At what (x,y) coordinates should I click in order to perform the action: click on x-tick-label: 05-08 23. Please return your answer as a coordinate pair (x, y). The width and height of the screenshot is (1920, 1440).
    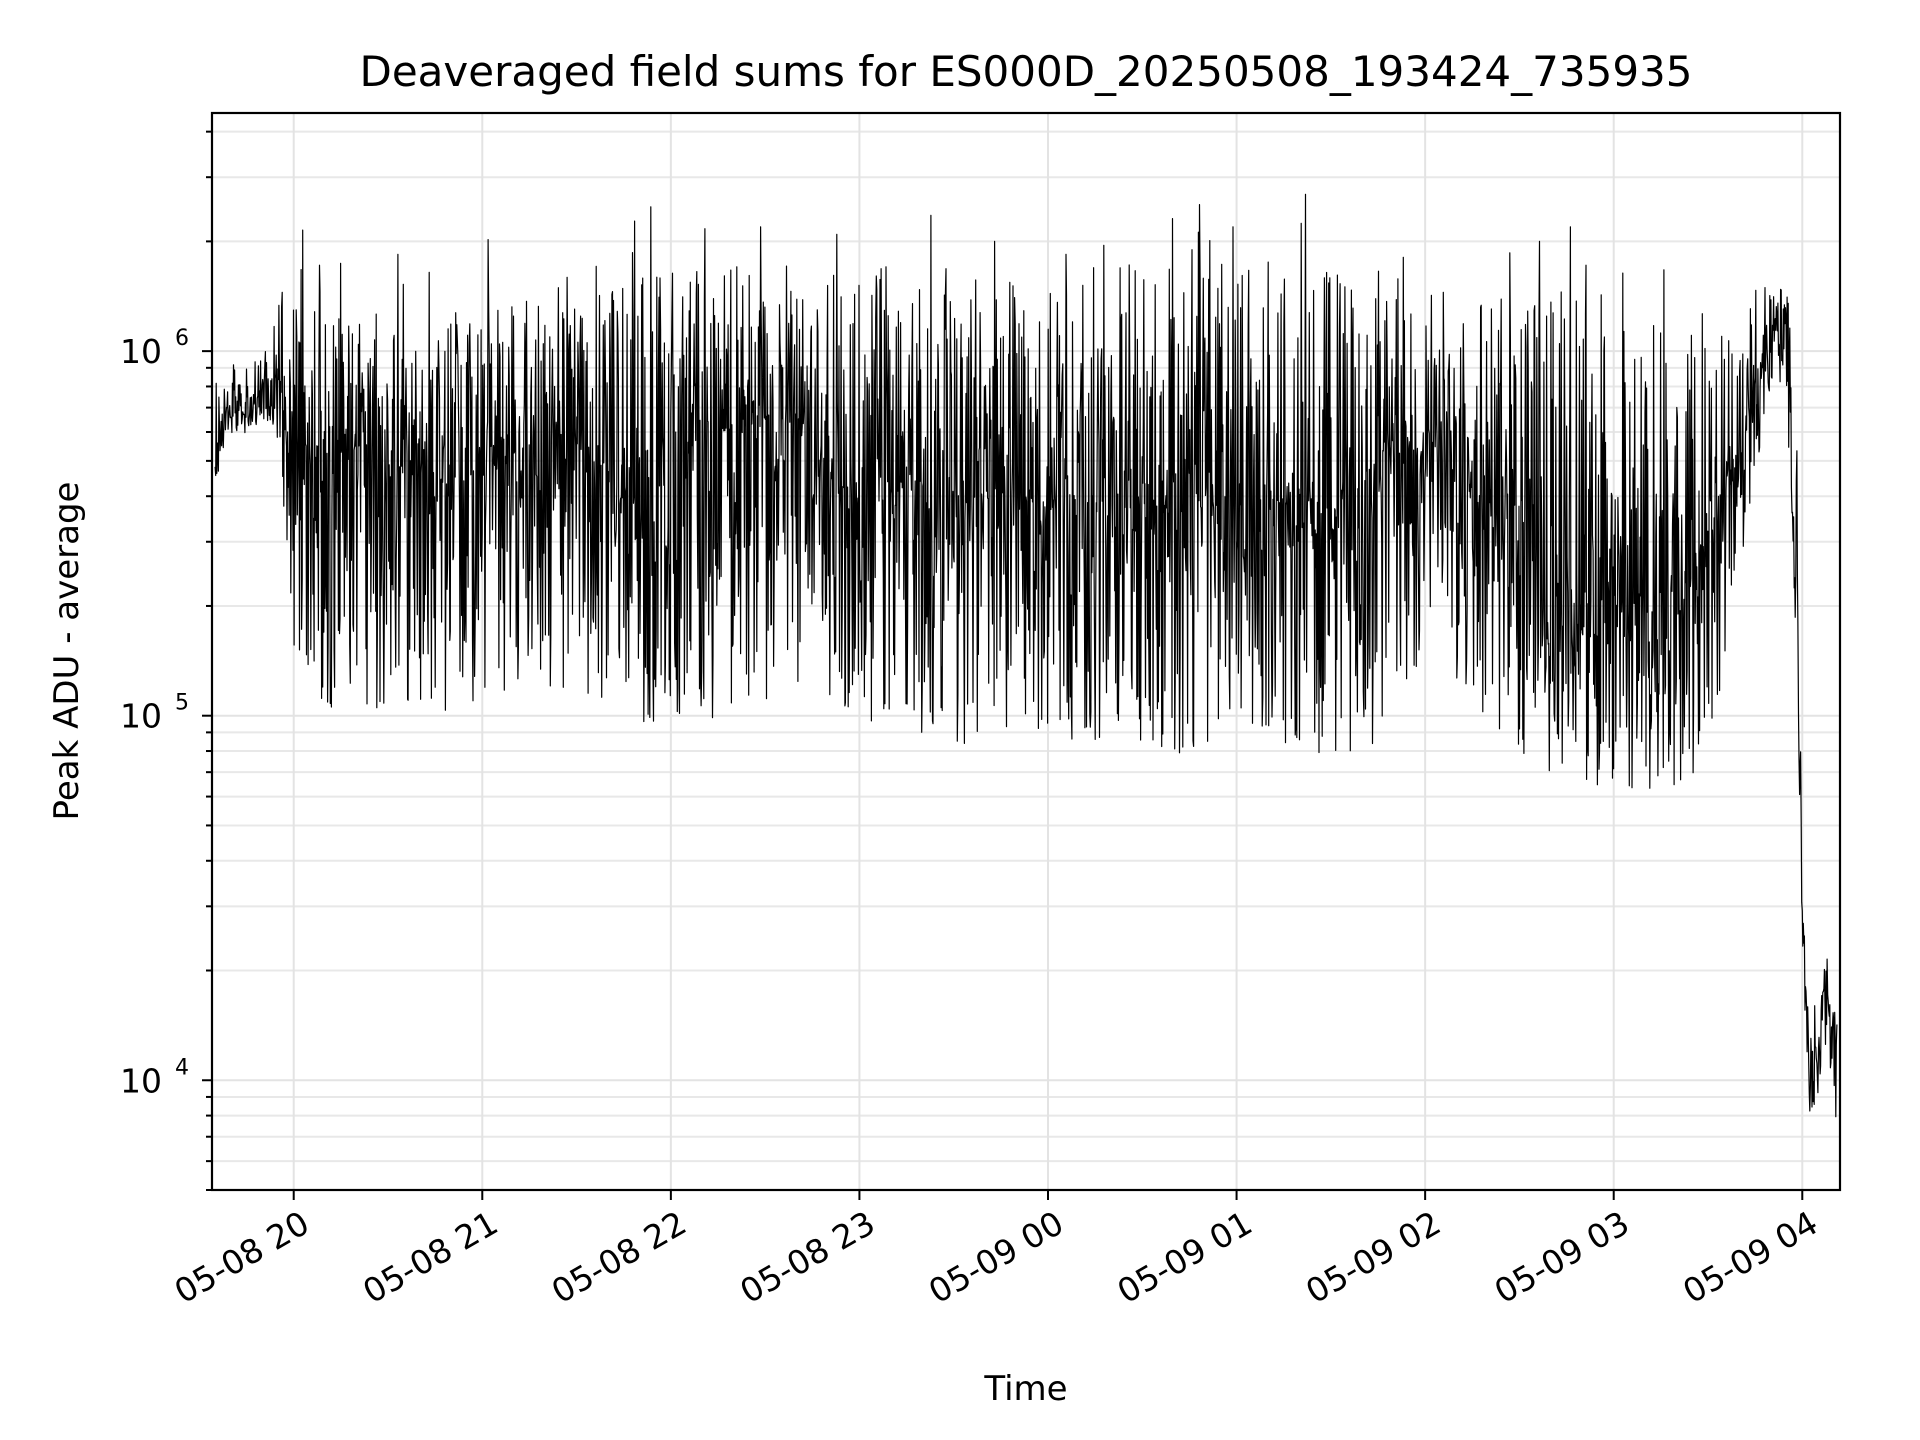
    Looking at the image, I should click on (807, 1257).